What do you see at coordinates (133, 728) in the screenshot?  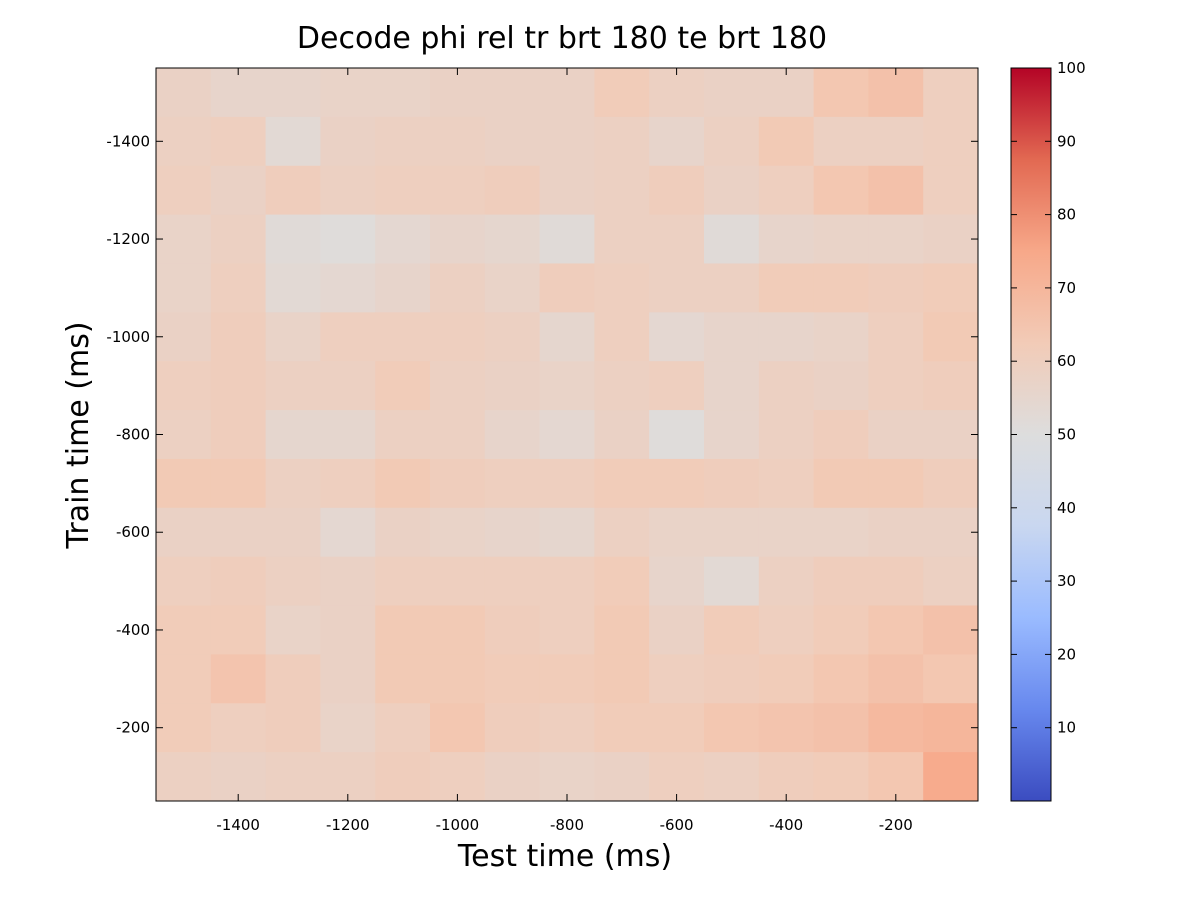 I see `y-tick-label: -200` at bounding box center [133, 728].